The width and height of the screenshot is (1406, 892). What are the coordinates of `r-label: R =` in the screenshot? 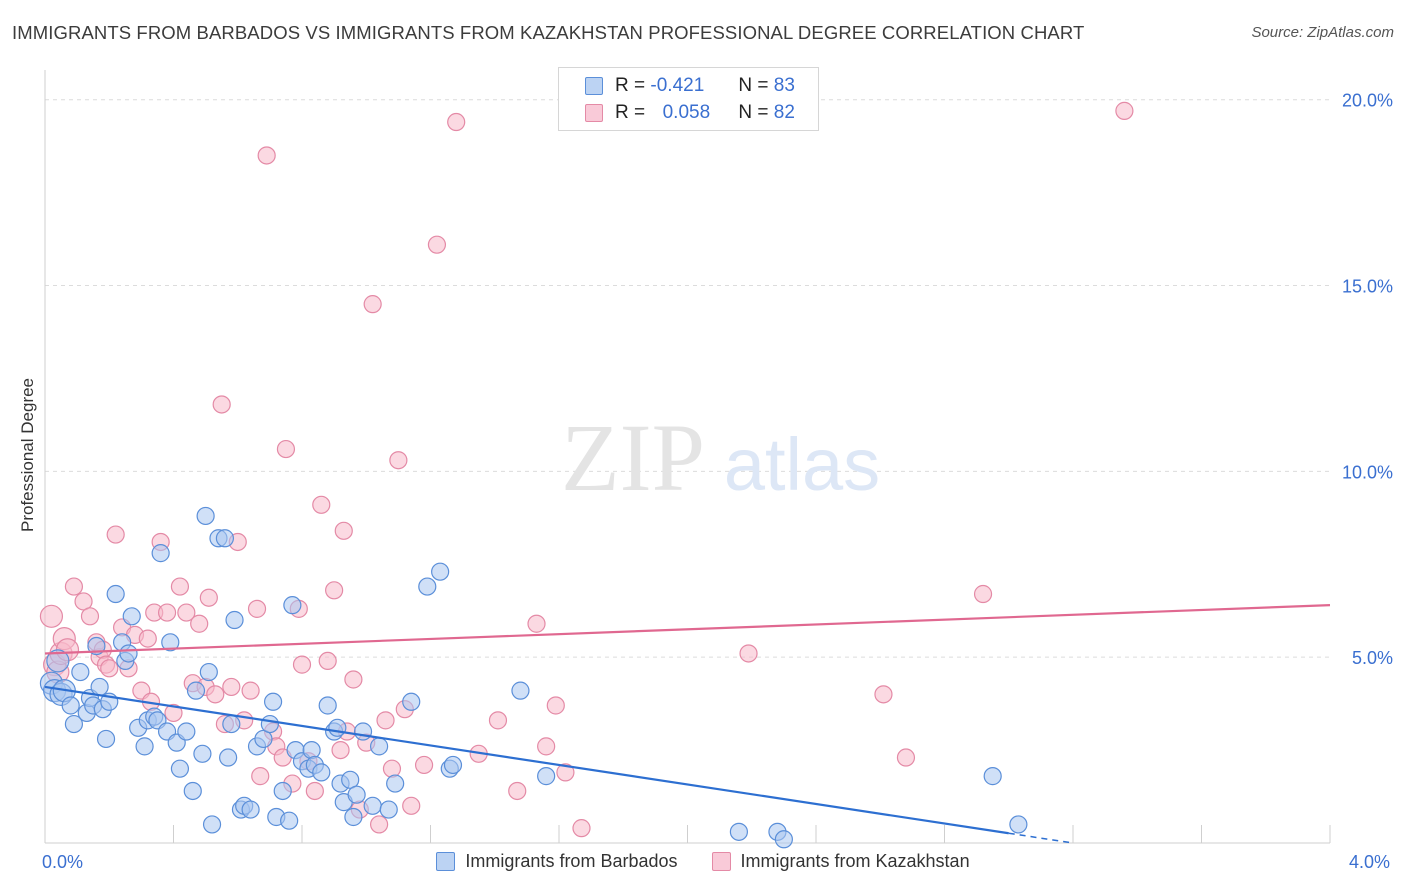 It's located at (630, 112).